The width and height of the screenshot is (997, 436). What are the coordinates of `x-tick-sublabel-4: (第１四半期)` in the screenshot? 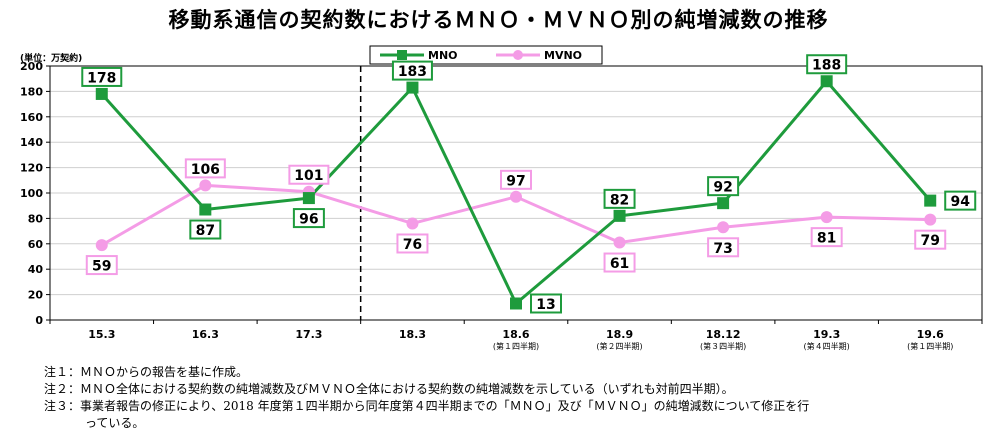 It's located at (516, 346).